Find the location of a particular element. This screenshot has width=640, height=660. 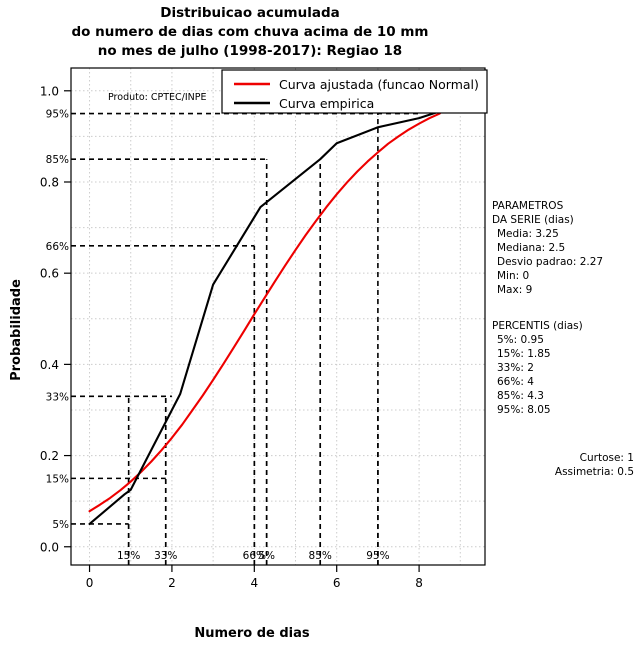

y-tick-label: 0.8 is located at coordinates (49, 182).